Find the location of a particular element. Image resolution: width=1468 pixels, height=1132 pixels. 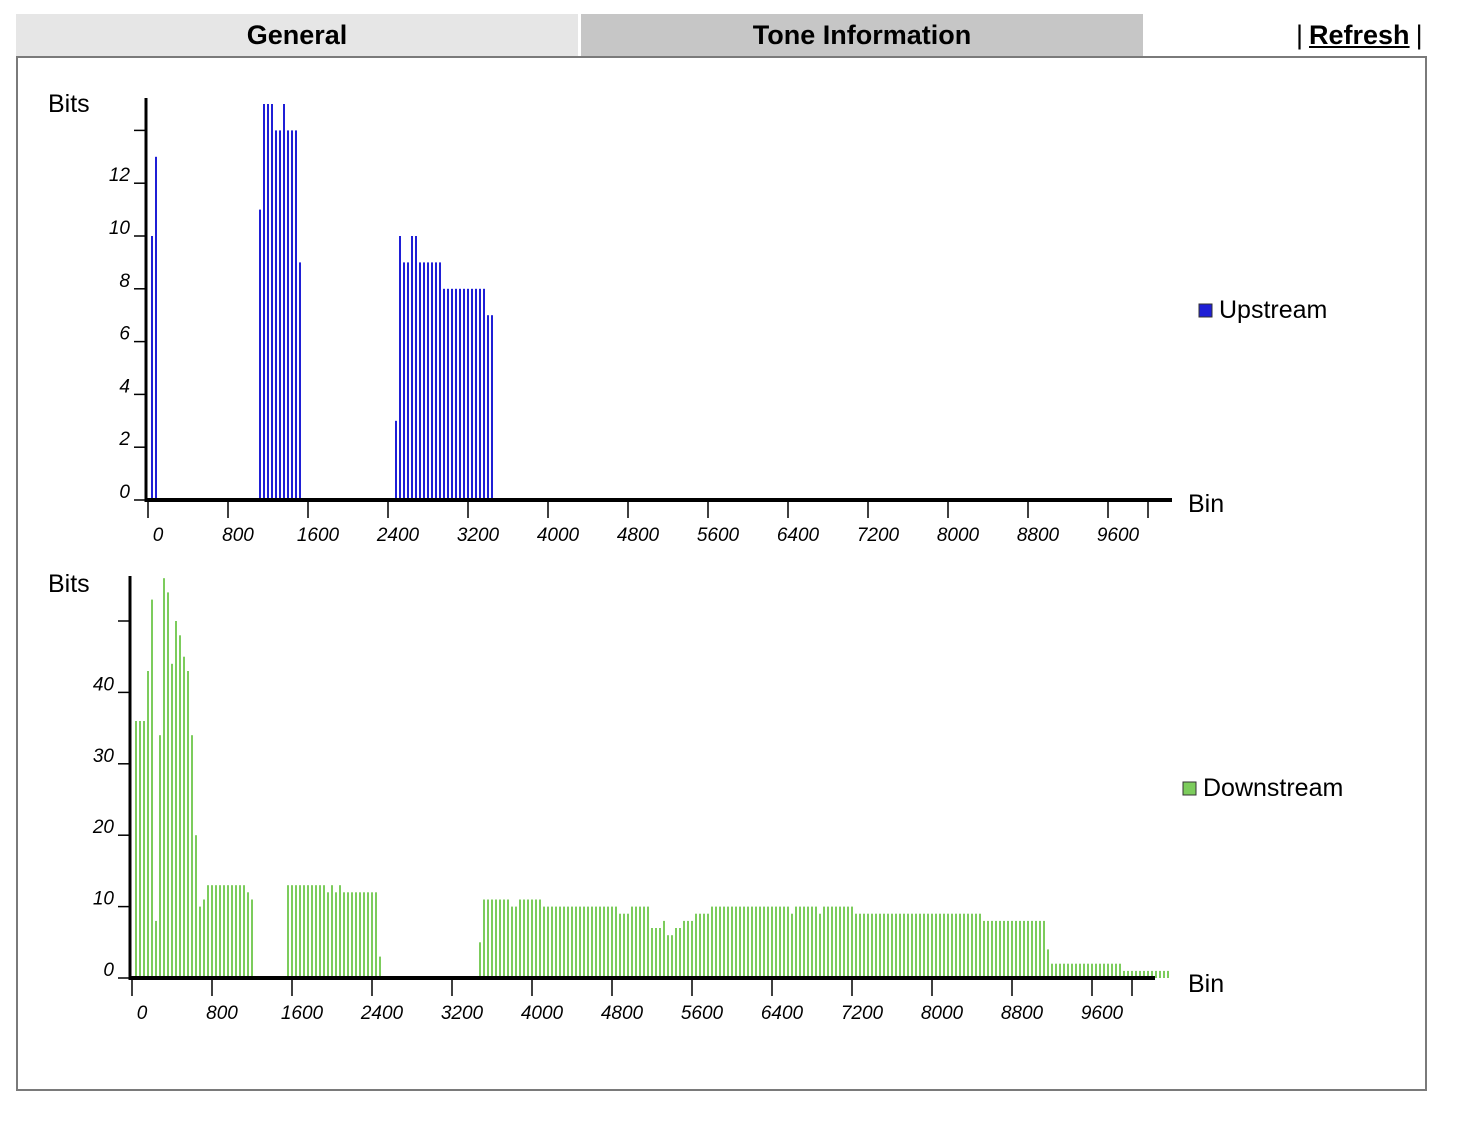

y-tick-label: 2 is located at coordinates (124, 439).